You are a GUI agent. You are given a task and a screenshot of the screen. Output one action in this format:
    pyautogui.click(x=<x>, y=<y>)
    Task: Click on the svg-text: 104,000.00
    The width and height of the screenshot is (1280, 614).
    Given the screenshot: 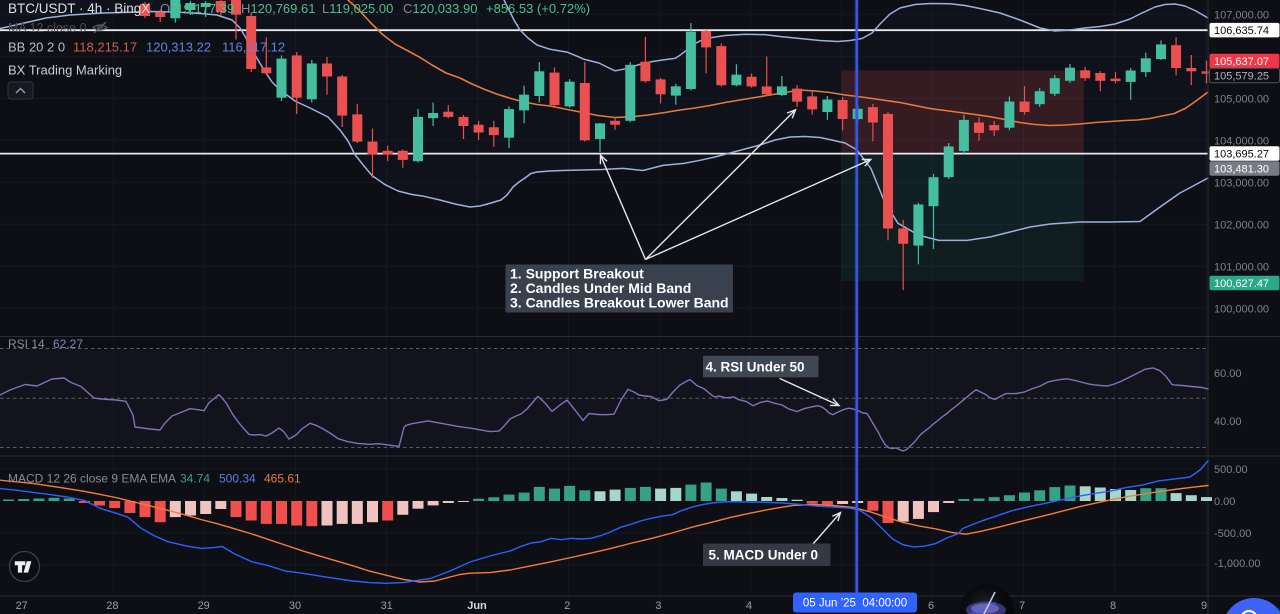 What is the action you would take?
    pyautogui.click(x=1241, y=141)
    